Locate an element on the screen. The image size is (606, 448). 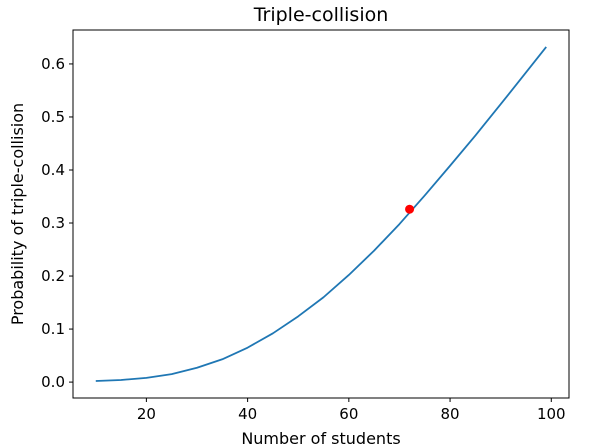
highlight-point is located at coordinates (410, 209).